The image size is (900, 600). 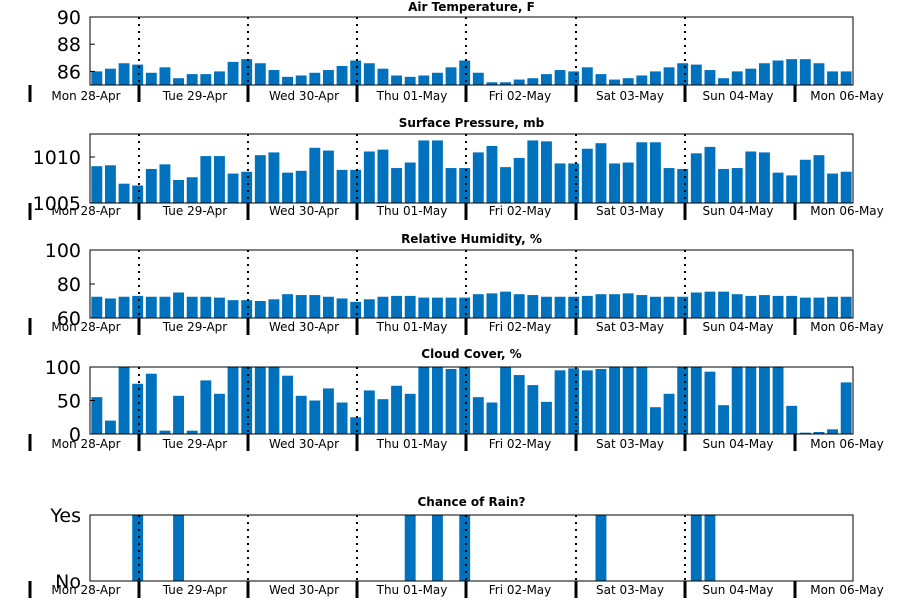 What do you see at coordinates (471, 168) in the screenshot?
I see `axes-frame` at bounding box center [471, 168].